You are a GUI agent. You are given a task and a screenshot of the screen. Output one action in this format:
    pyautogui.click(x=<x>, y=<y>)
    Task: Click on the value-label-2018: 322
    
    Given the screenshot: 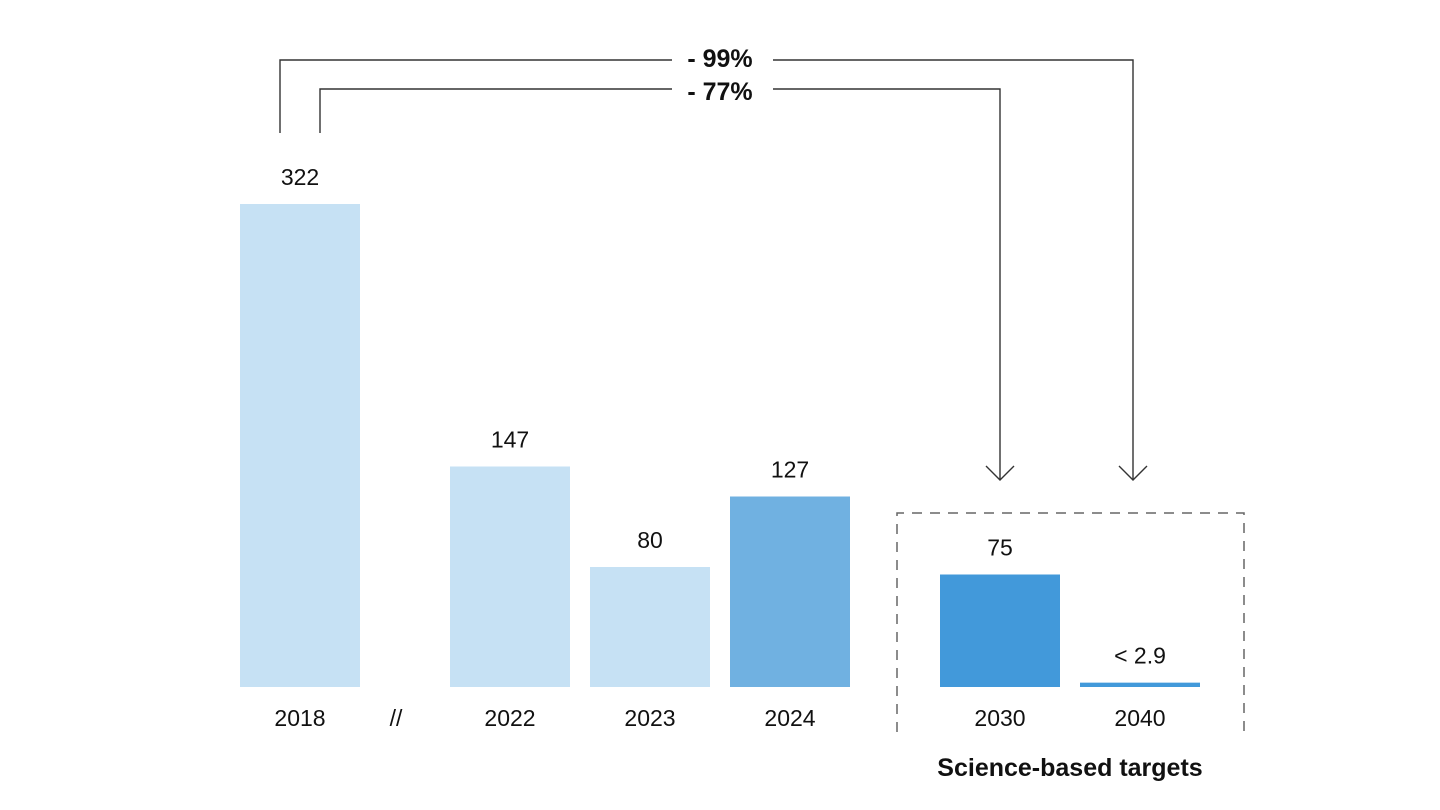 What is the action you would take?
    pyautogui.click(x=300, y=177)
    